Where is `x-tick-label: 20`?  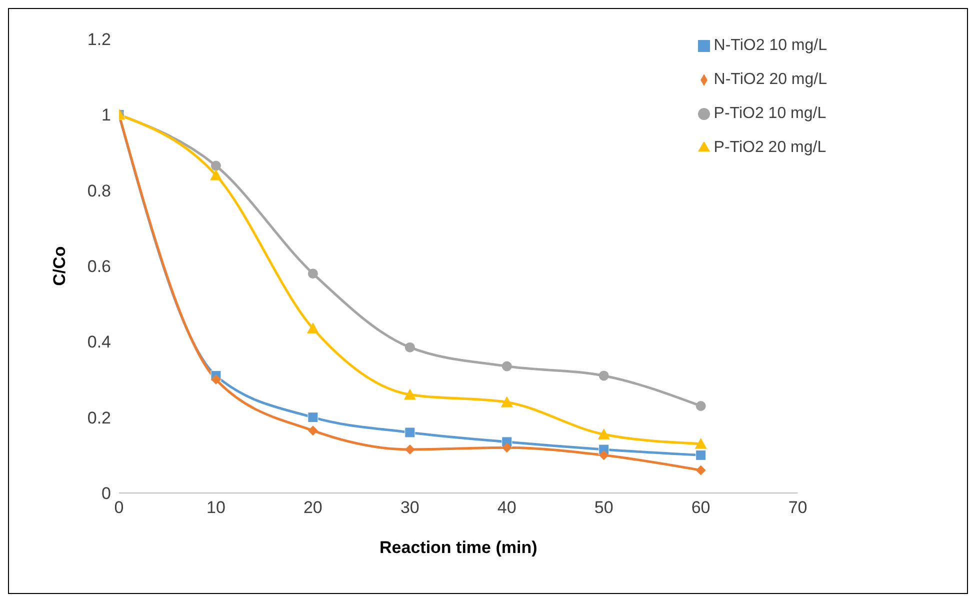
x-tick-label: 20 is located at coordinates (312, 508).